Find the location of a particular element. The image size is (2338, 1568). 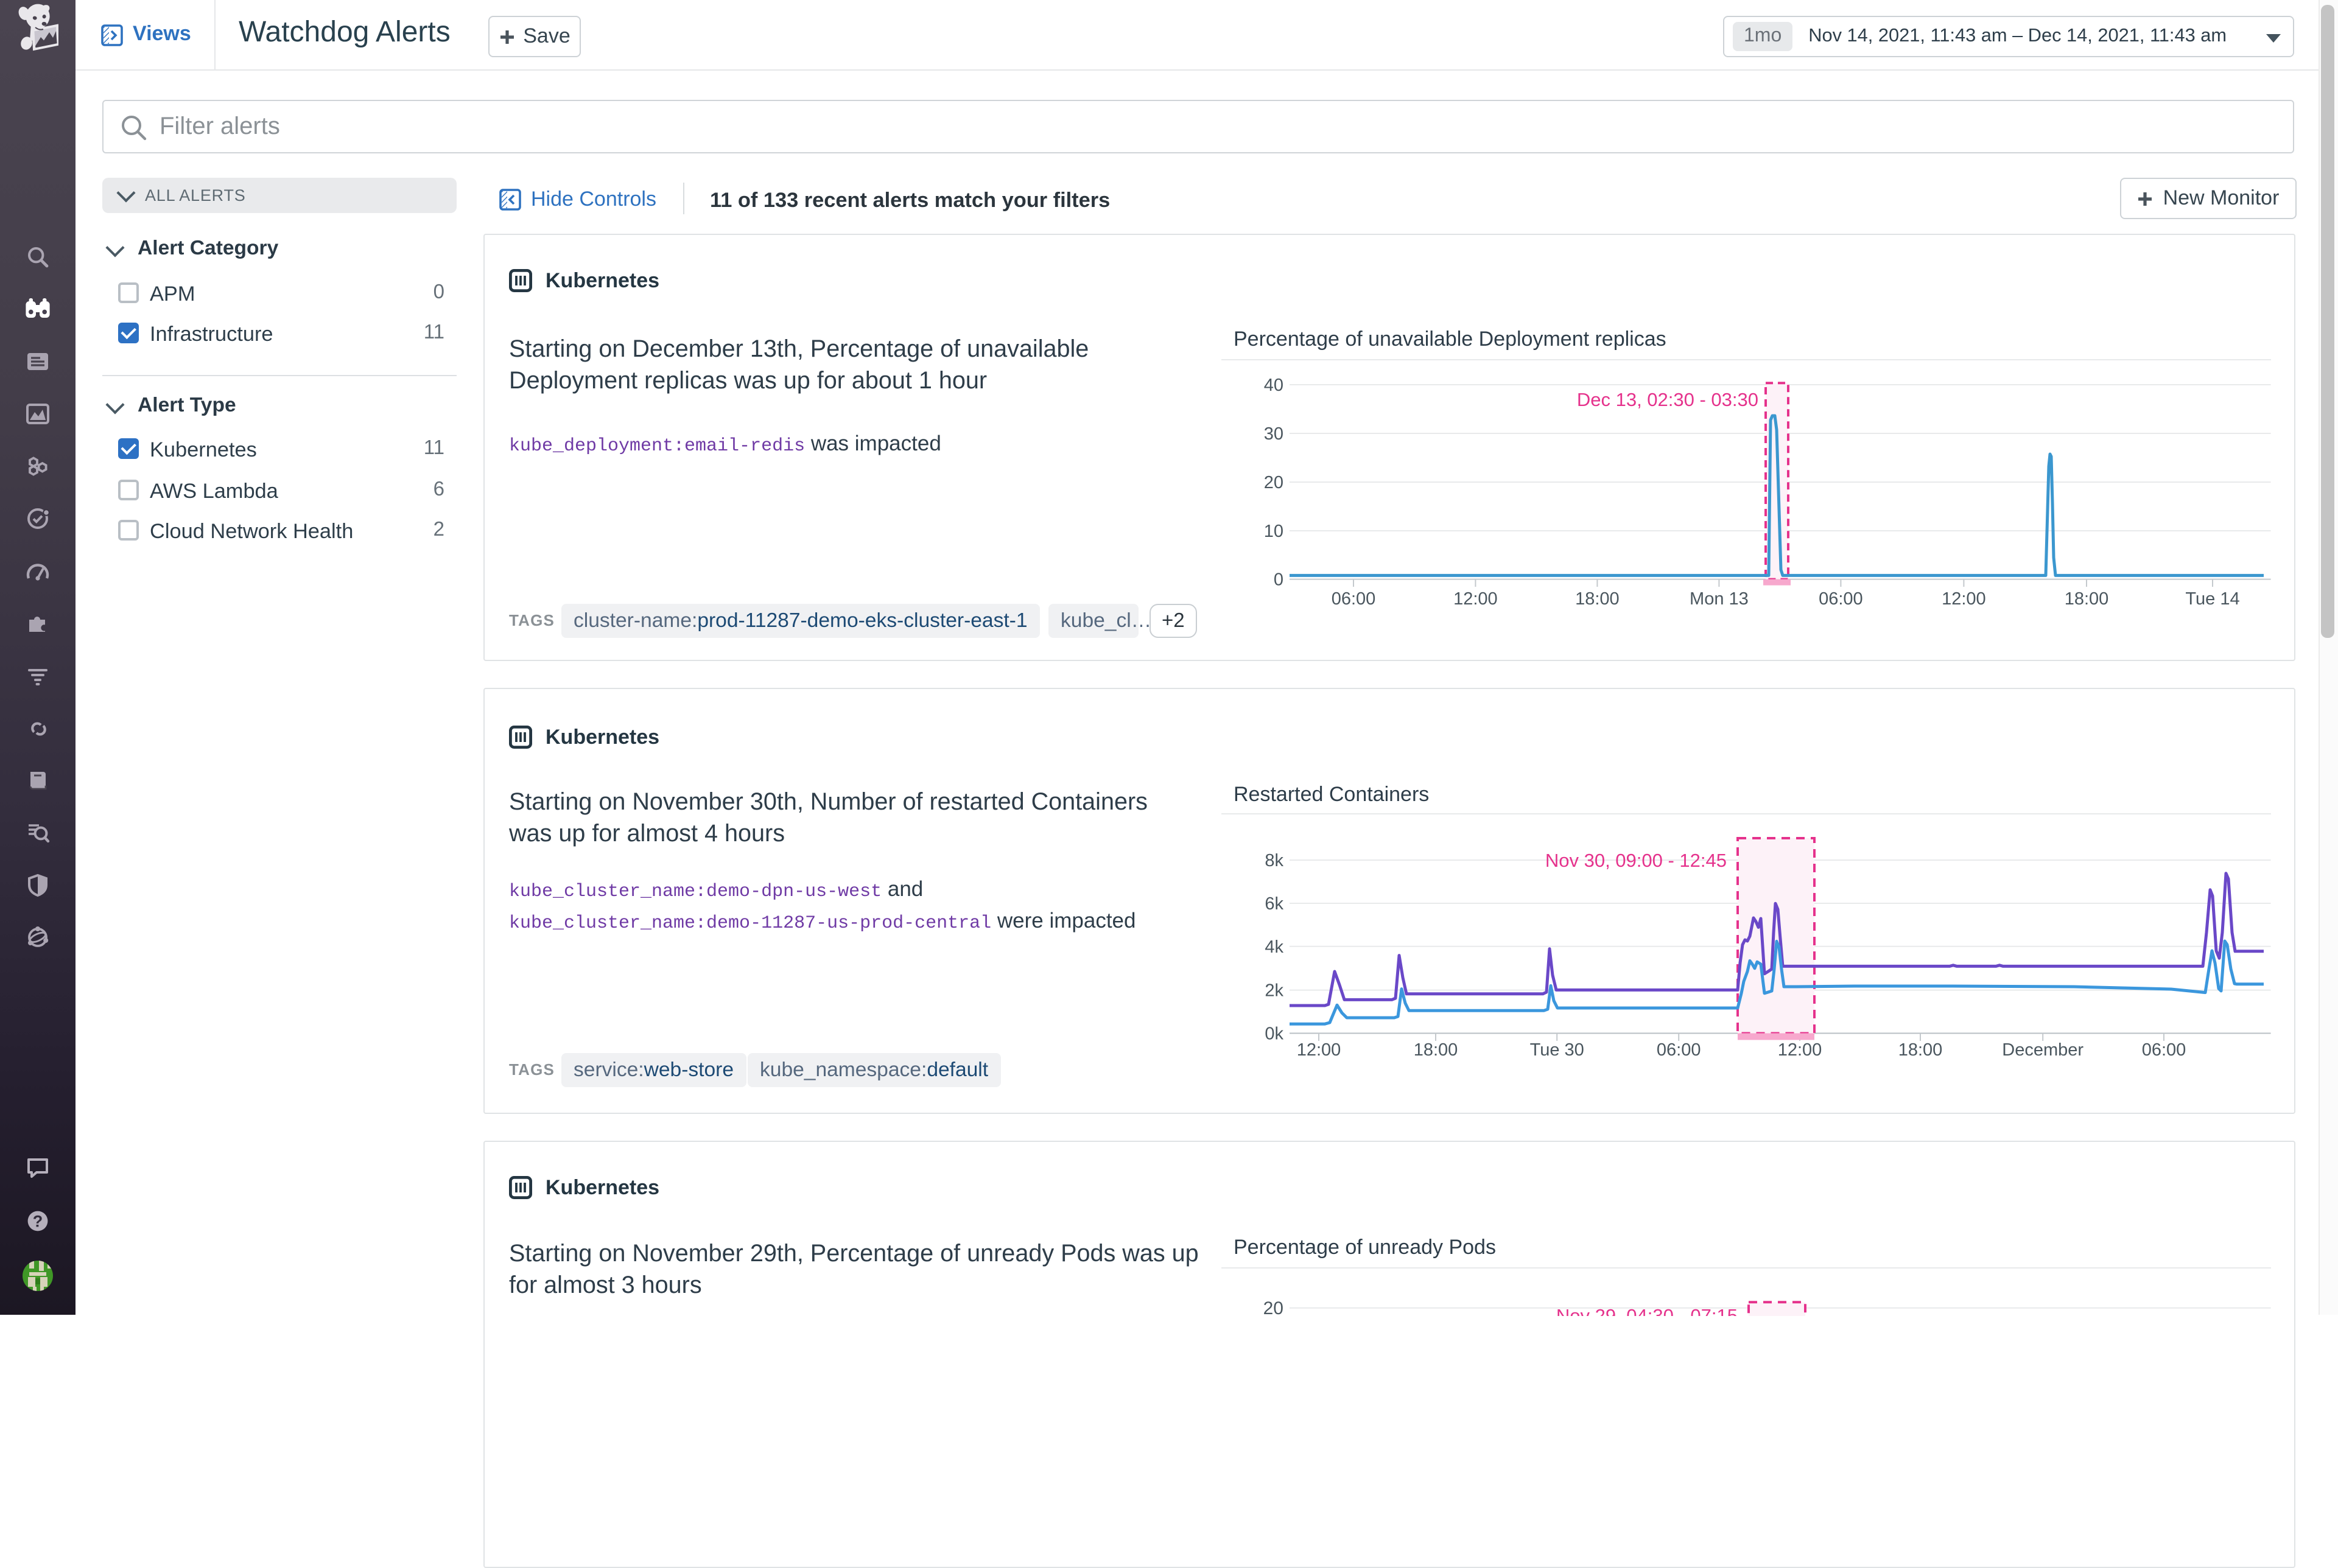

svg-text: 8k is located at coordinates (1274, 860).